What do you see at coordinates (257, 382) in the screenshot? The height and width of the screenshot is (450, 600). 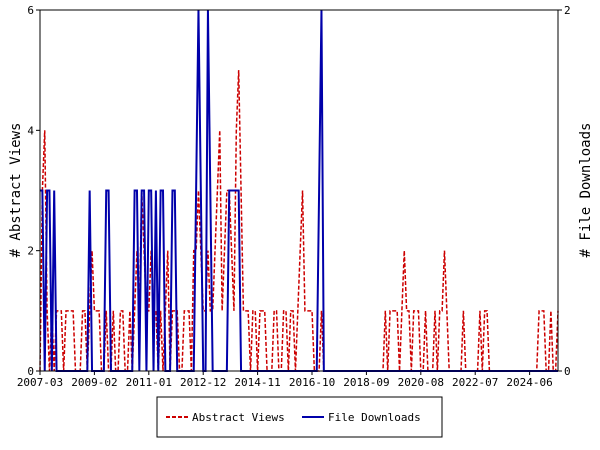 I see `x-tick-label: 2014-11` at bounding box center [257, 382].